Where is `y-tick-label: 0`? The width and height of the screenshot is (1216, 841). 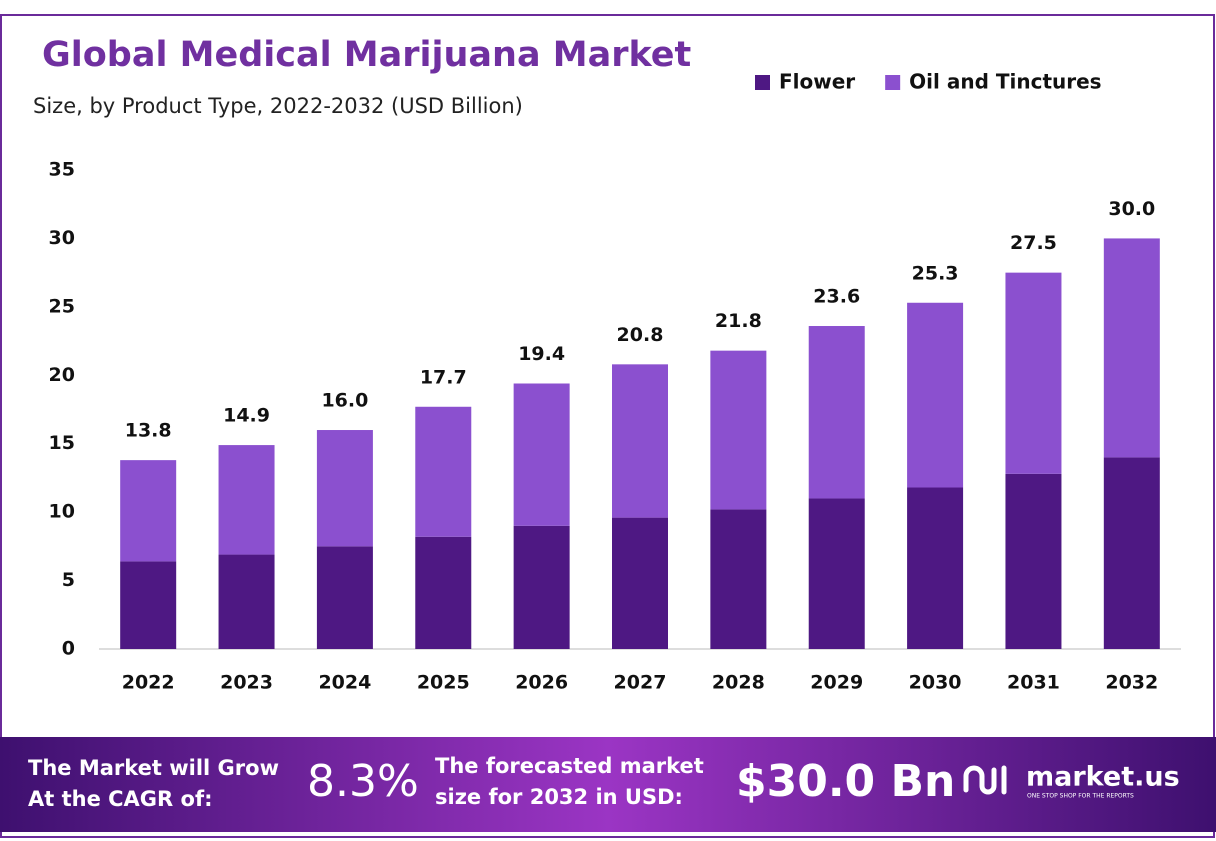 y-tick-label: 0 is located at coordinates (68, 649).